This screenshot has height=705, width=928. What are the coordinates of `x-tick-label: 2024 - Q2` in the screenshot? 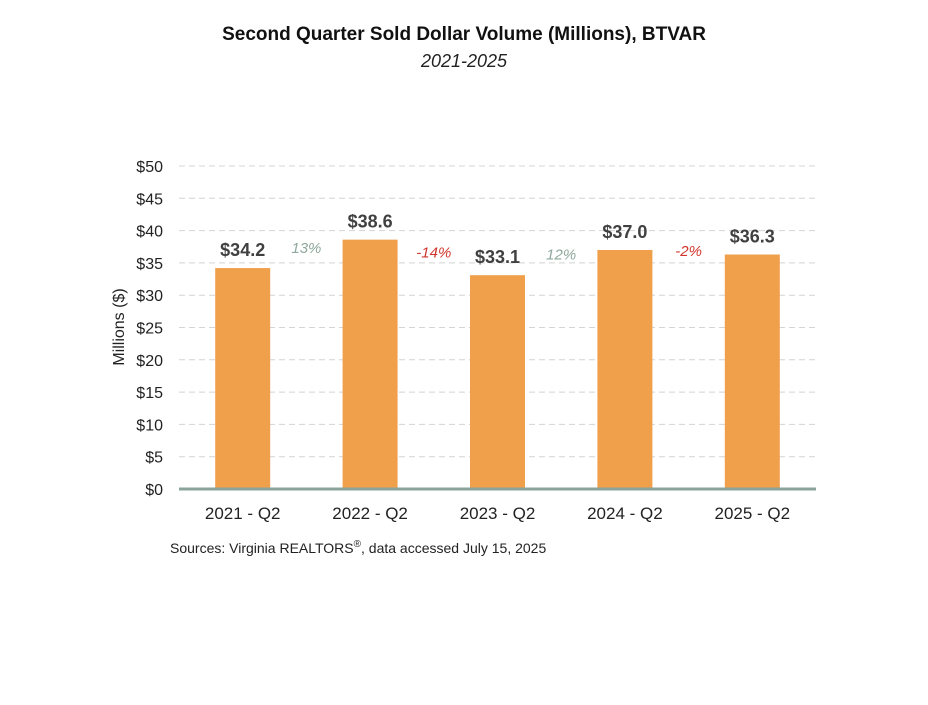 It's located at (625, 513).